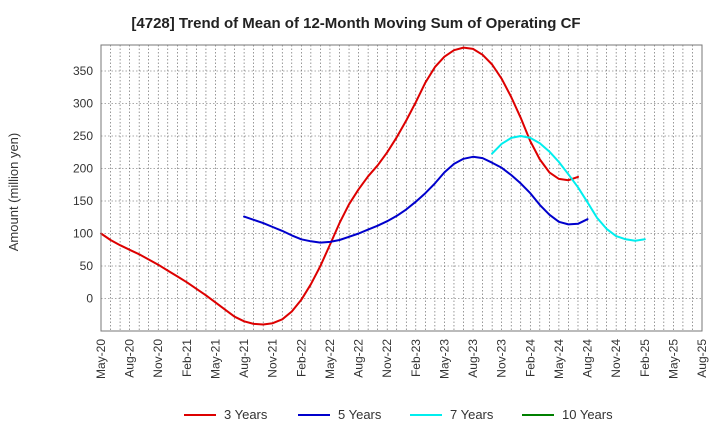  Describe the element at coordinates (215, 359) in the screenshot. I see `x-tick-label: May-21` at that location.